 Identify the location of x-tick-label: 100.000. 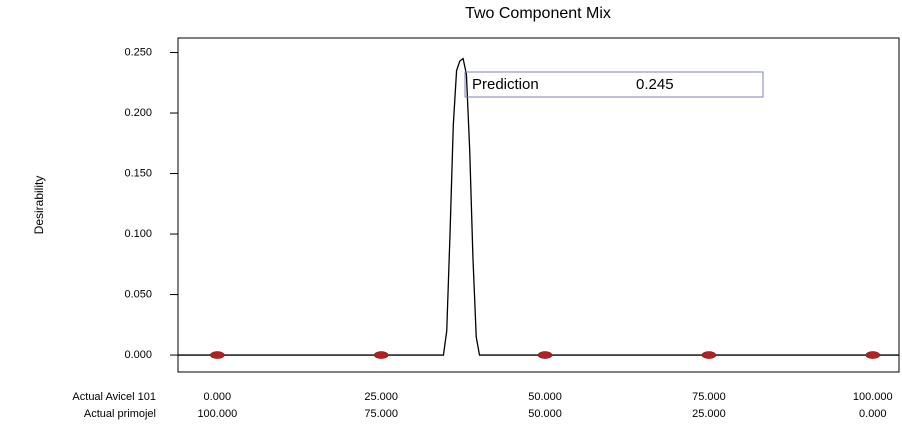
(873, 397).